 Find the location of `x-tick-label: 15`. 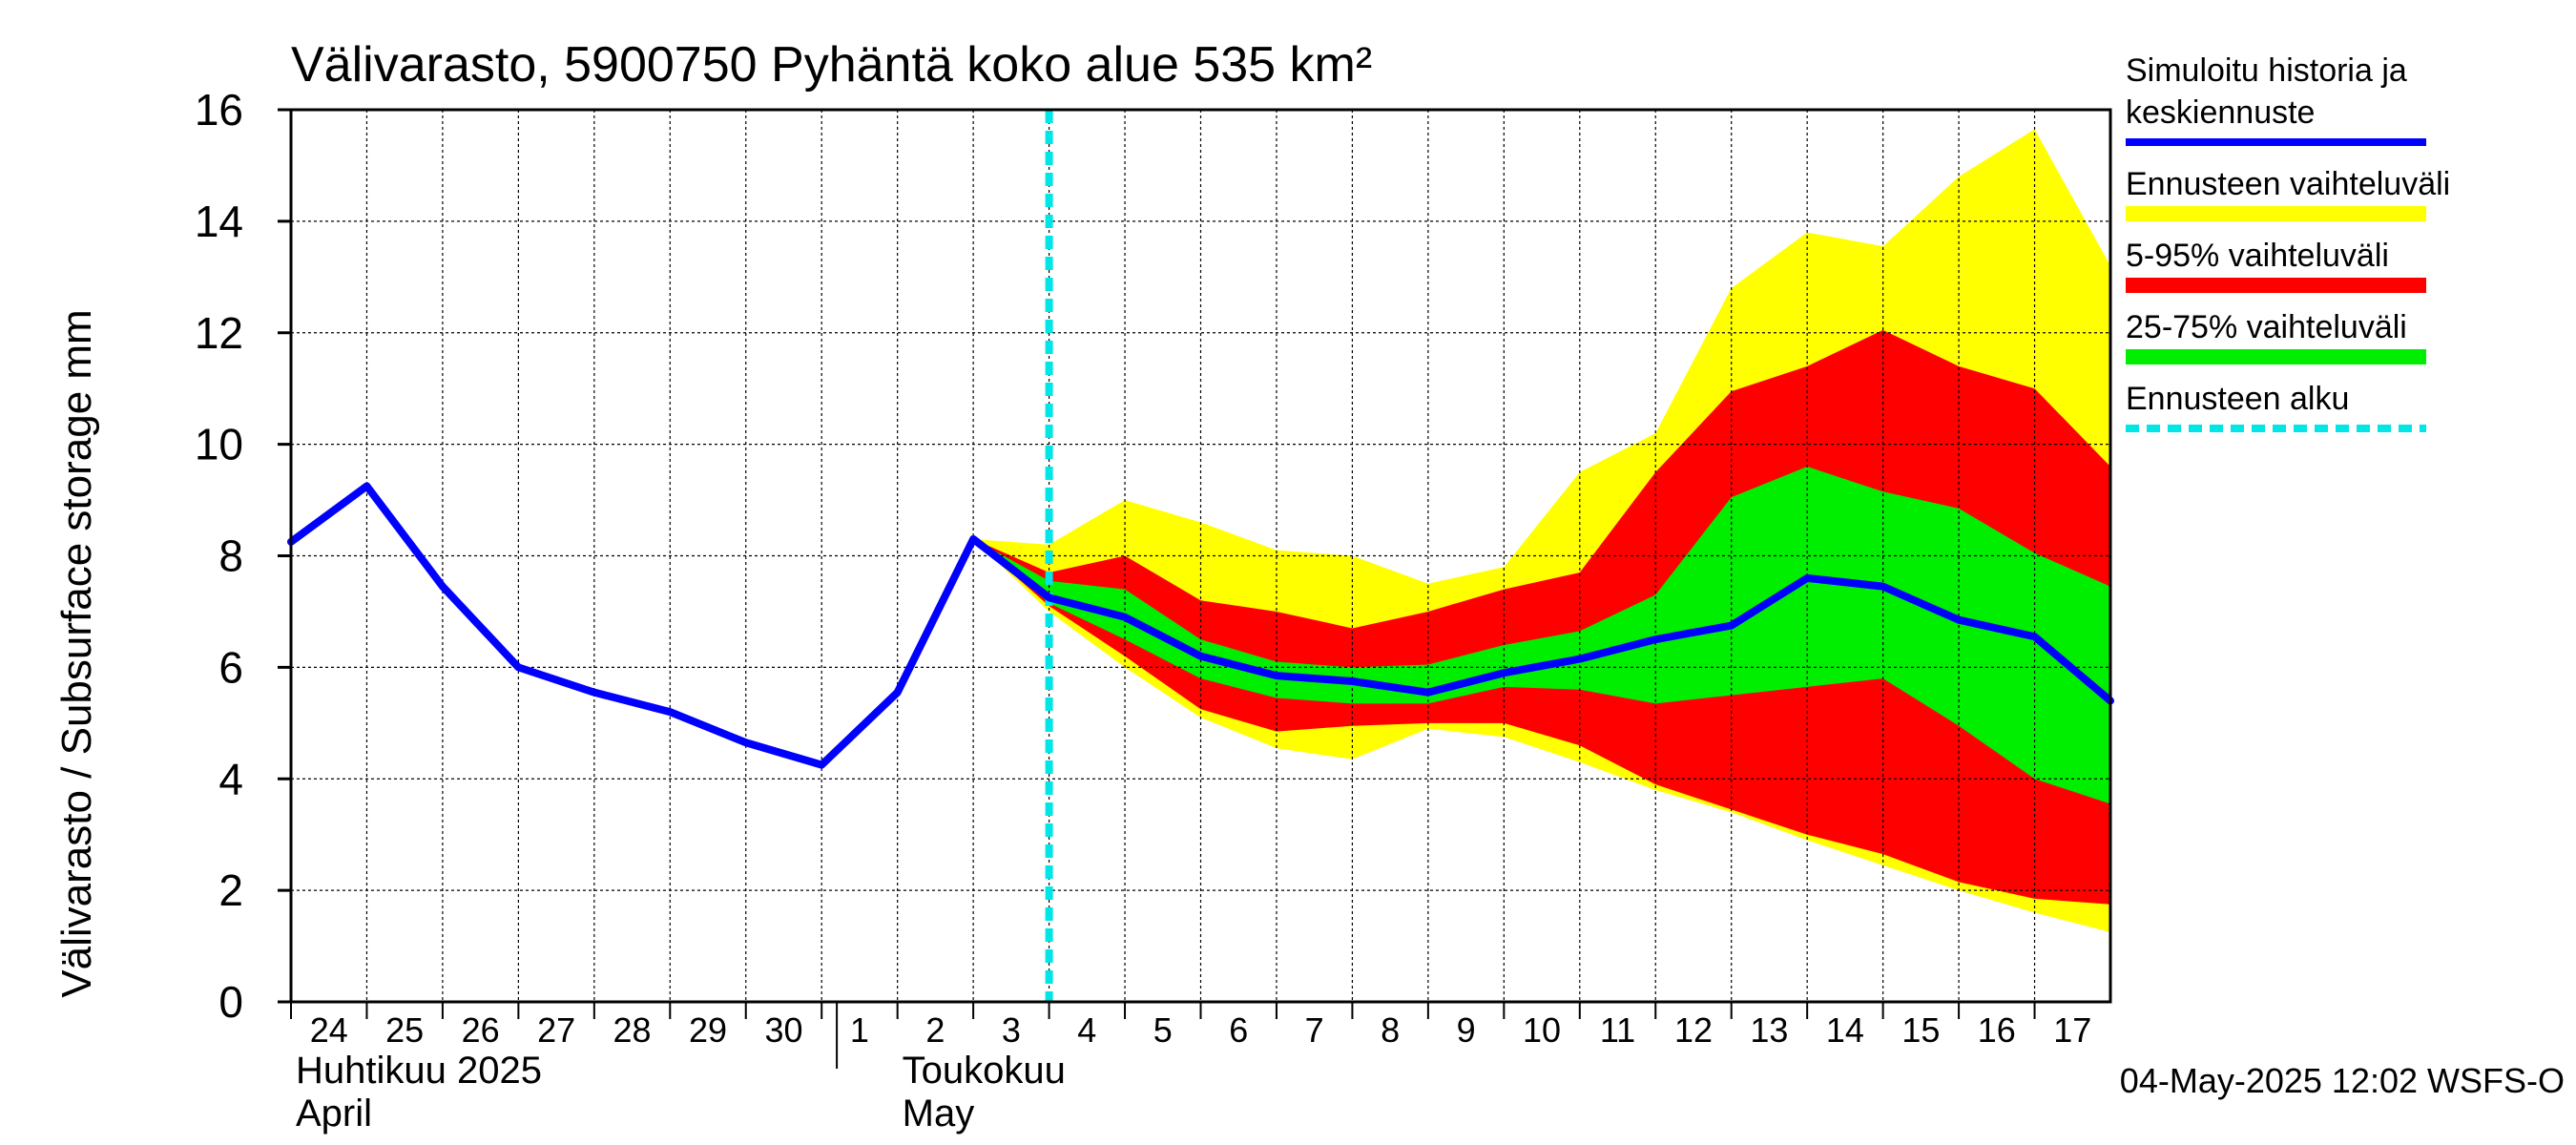

x-tick-label: 15 is located at coordinates (1920, 1030).